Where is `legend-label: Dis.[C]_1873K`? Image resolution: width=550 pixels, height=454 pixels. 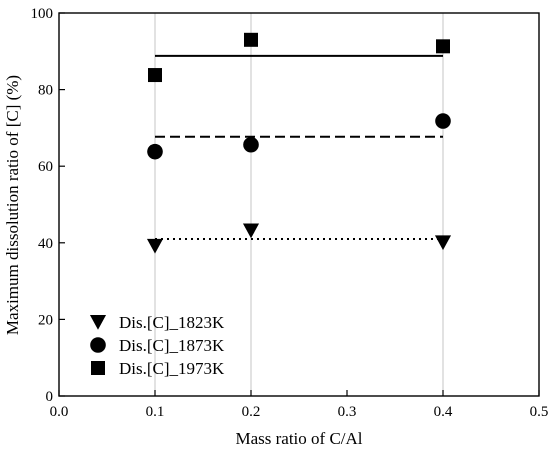 legend-label: Dis.[C]_1873K is located at coordinates (172, 345).